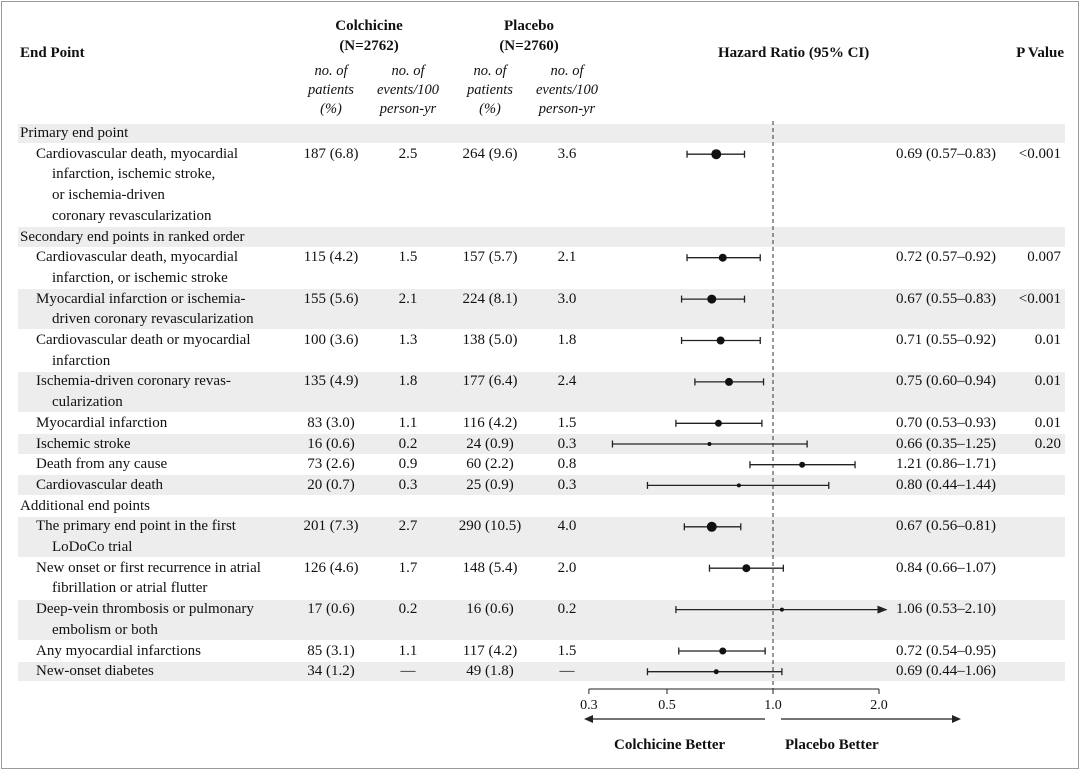  Describe the element at coordinates (567, 257) in the screenshot. I see `placebo-events-cell: 2.1` at that location.